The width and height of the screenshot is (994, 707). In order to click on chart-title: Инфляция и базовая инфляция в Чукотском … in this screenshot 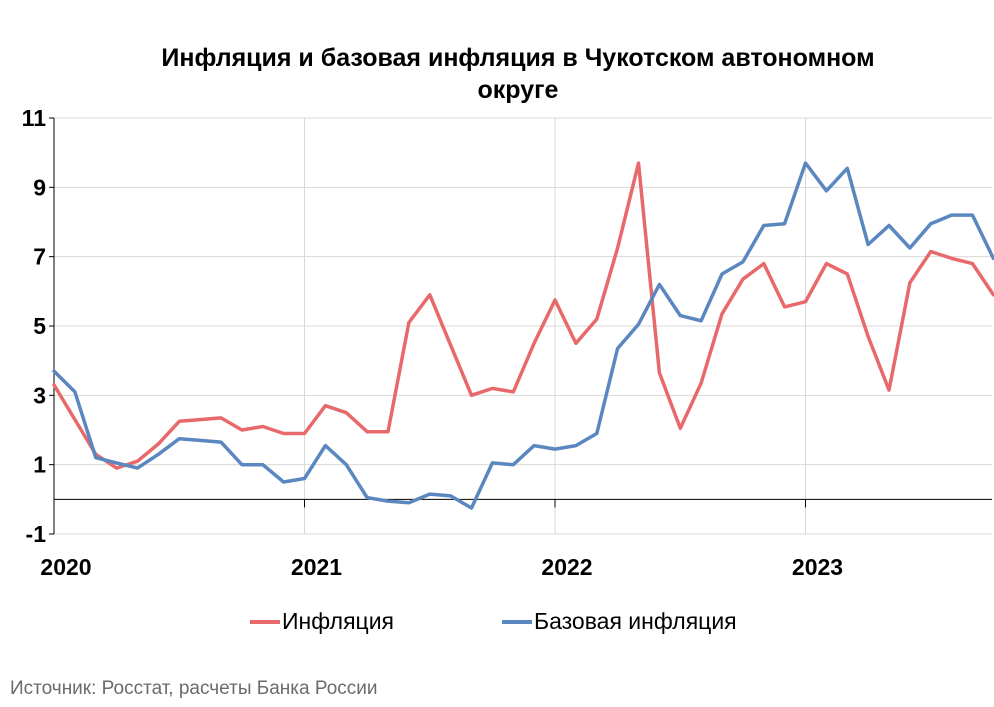, I will do `click(497, 74)`.